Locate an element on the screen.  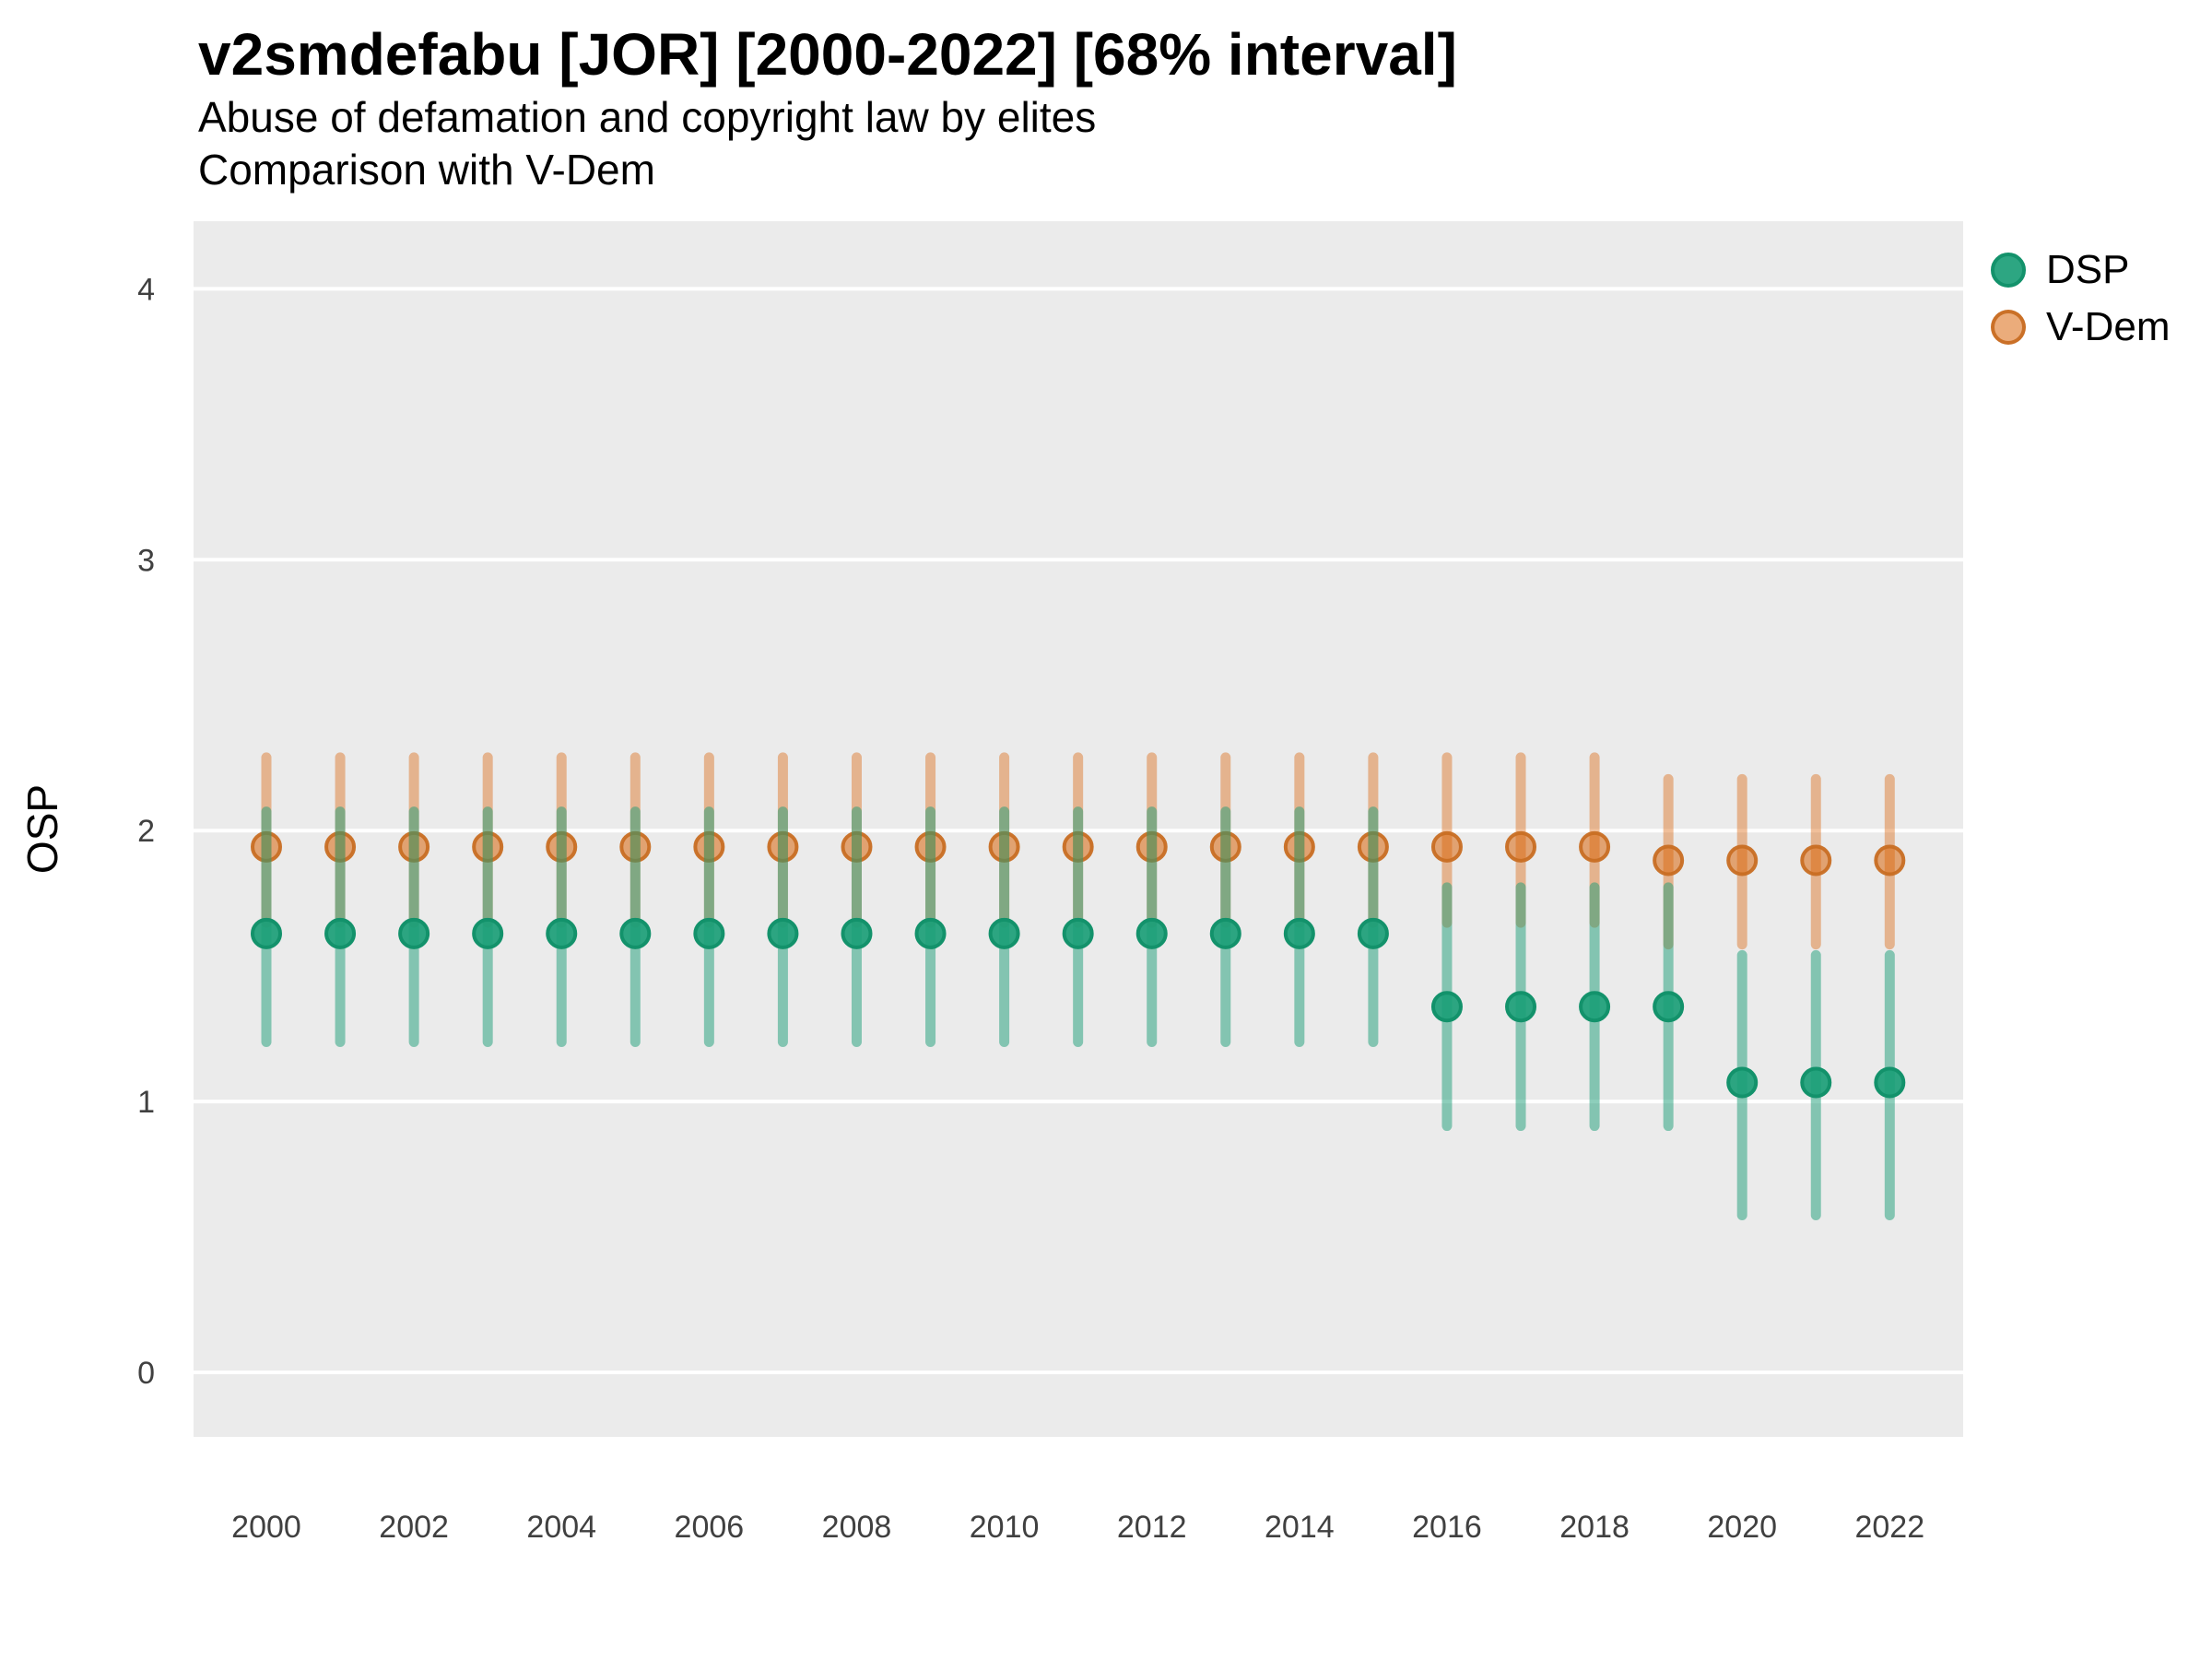
y-axis-title: OSP is located at coordinates (42, 829).